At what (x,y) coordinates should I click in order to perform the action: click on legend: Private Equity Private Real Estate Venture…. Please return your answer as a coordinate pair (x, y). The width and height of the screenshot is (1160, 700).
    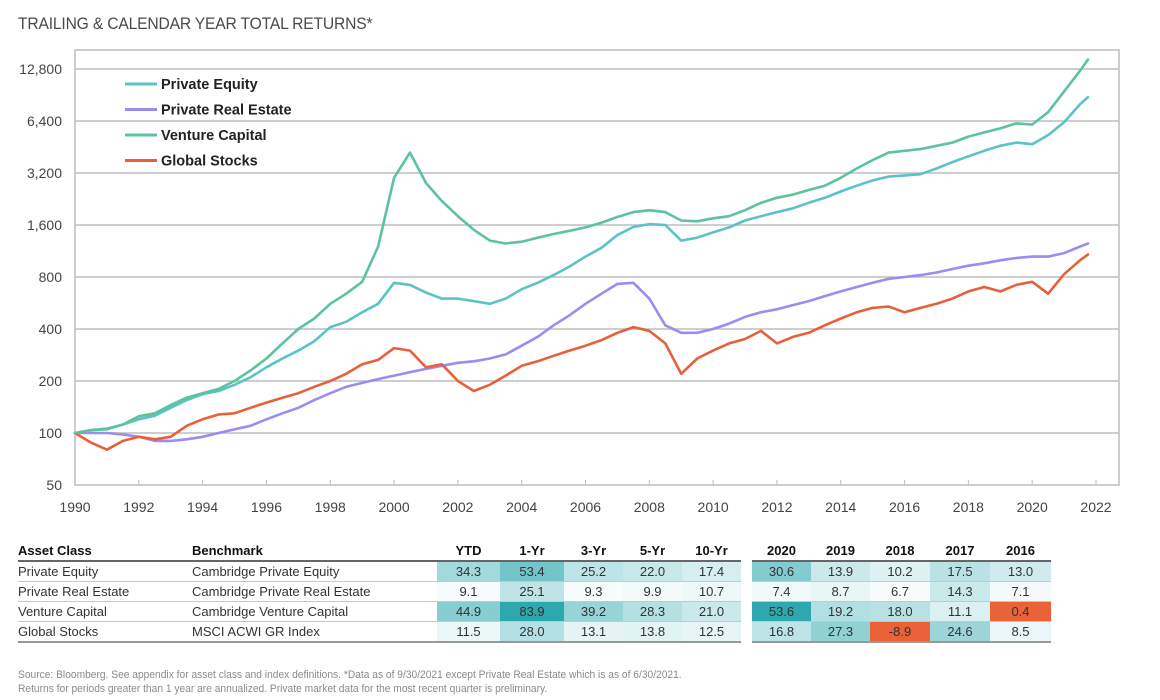
    Looking at the image, I should click on (208, 123).